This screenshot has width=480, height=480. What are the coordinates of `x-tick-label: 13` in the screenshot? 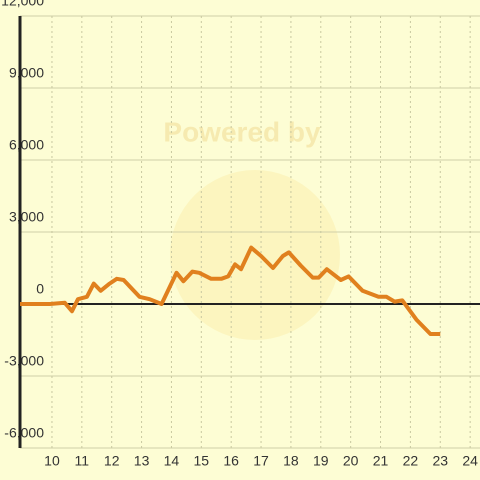 It's located at (142, 461).